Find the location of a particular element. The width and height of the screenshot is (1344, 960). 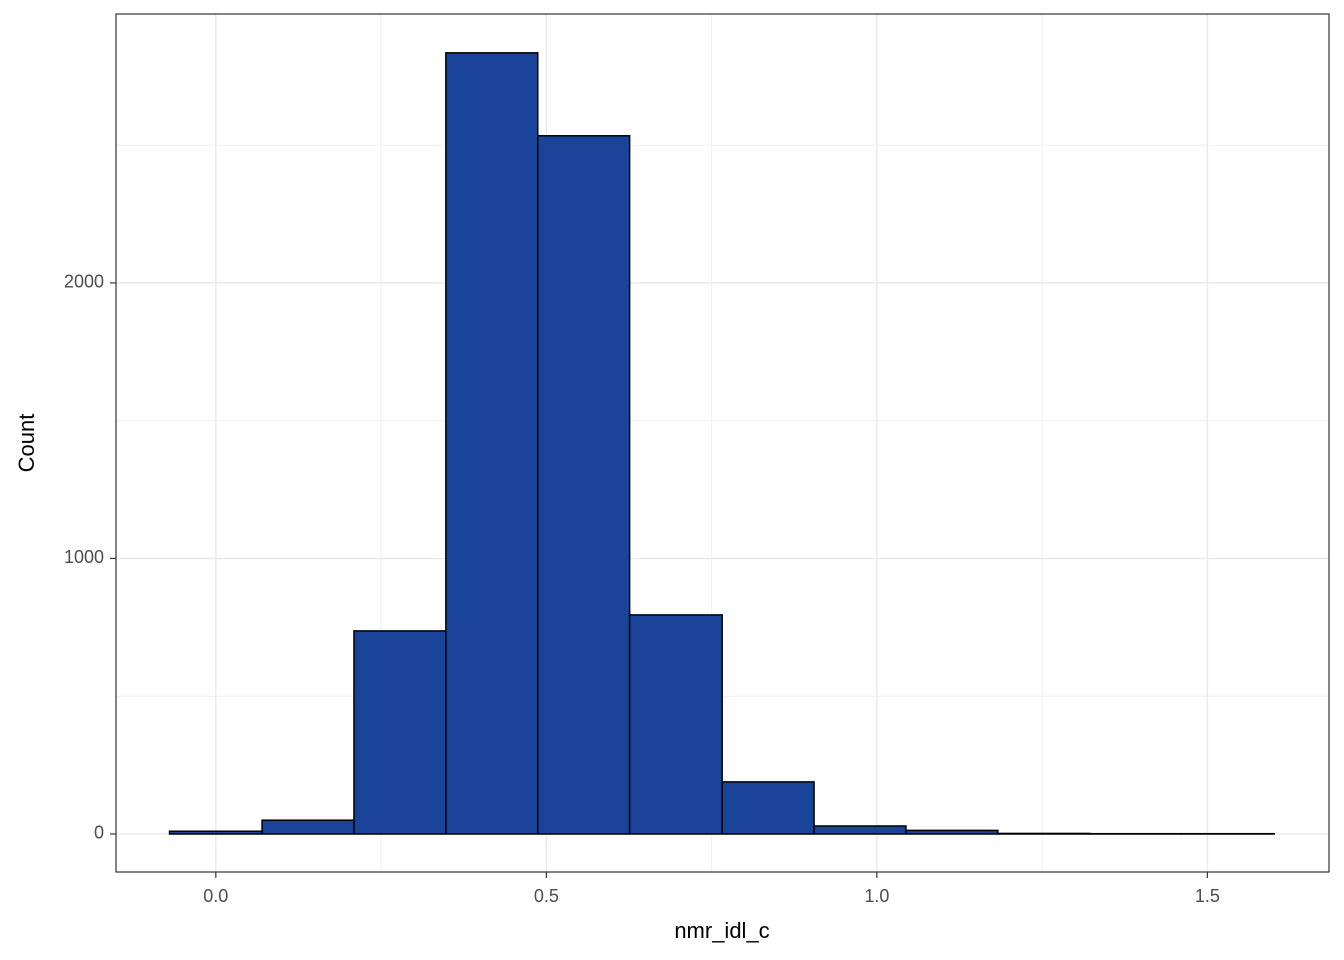

x-tick-label: 0.0 is located at coordinates (215, 896).